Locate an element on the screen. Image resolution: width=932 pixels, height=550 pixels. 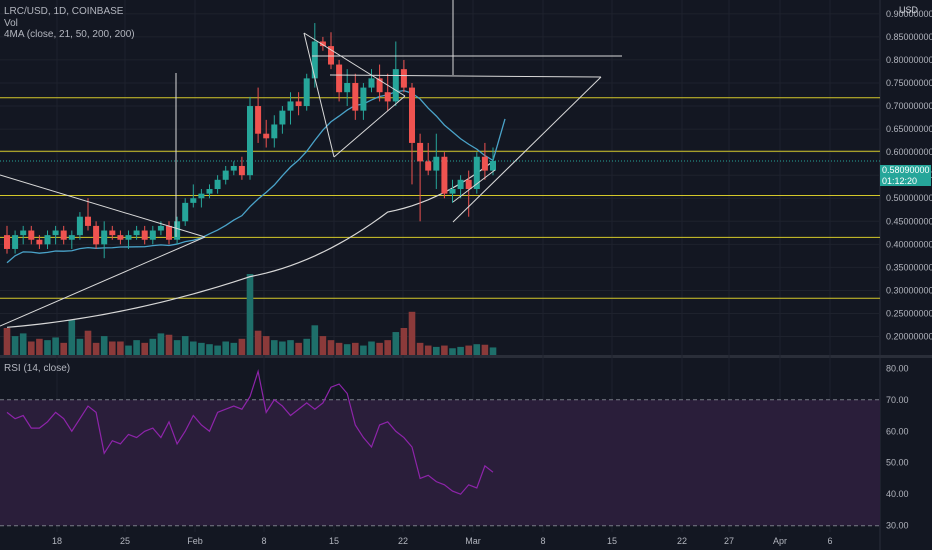
rsi-tick-label: 40.00 is located at coordinates (897, 494).